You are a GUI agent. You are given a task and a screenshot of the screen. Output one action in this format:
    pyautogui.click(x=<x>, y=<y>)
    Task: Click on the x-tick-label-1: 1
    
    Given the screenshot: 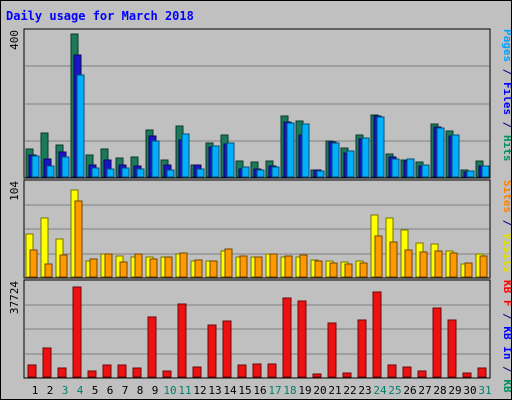 What is the action you would take?
    pyautogui.click(x=35, y=390)
    